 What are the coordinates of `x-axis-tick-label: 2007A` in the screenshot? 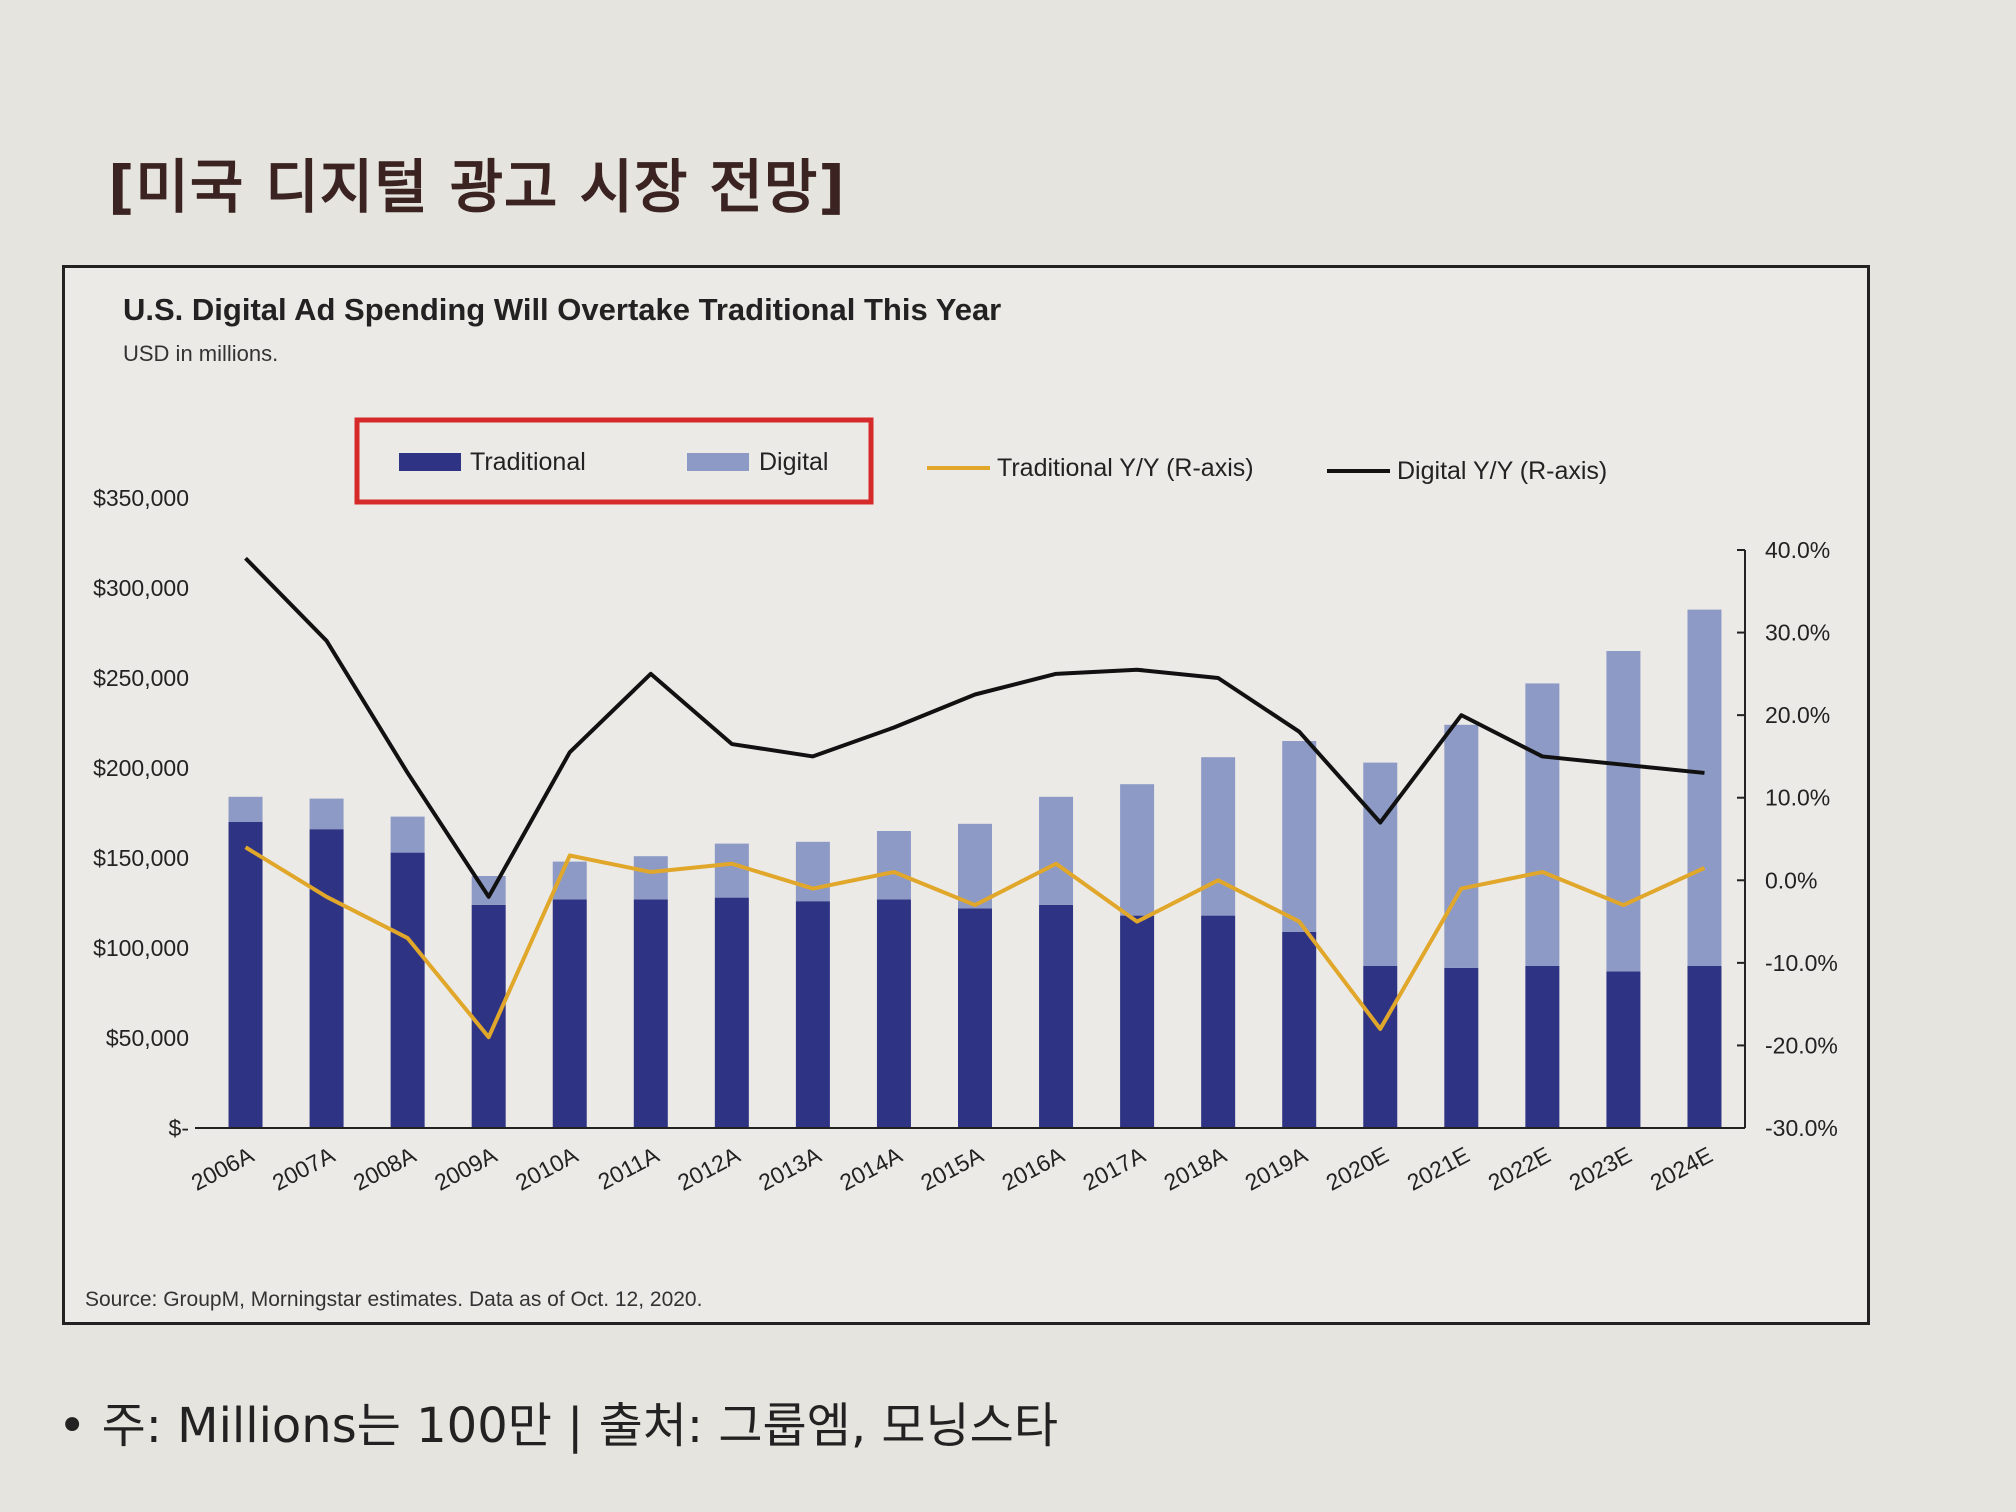 It's located at (304, 1168).